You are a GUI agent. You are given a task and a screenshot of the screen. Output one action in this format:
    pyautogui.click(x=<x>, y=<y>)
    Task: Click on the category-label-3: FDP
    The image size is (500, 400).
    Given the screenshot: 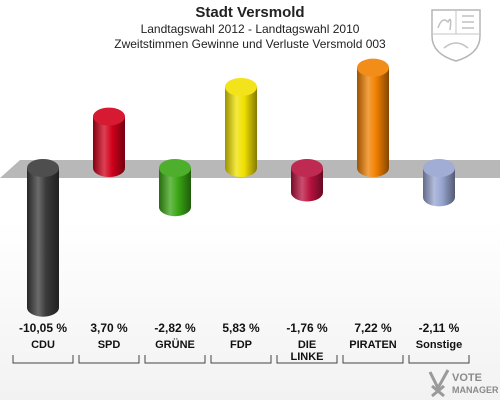 What is the action you would take?
    pyautogui.click(x=241, y=345)
    